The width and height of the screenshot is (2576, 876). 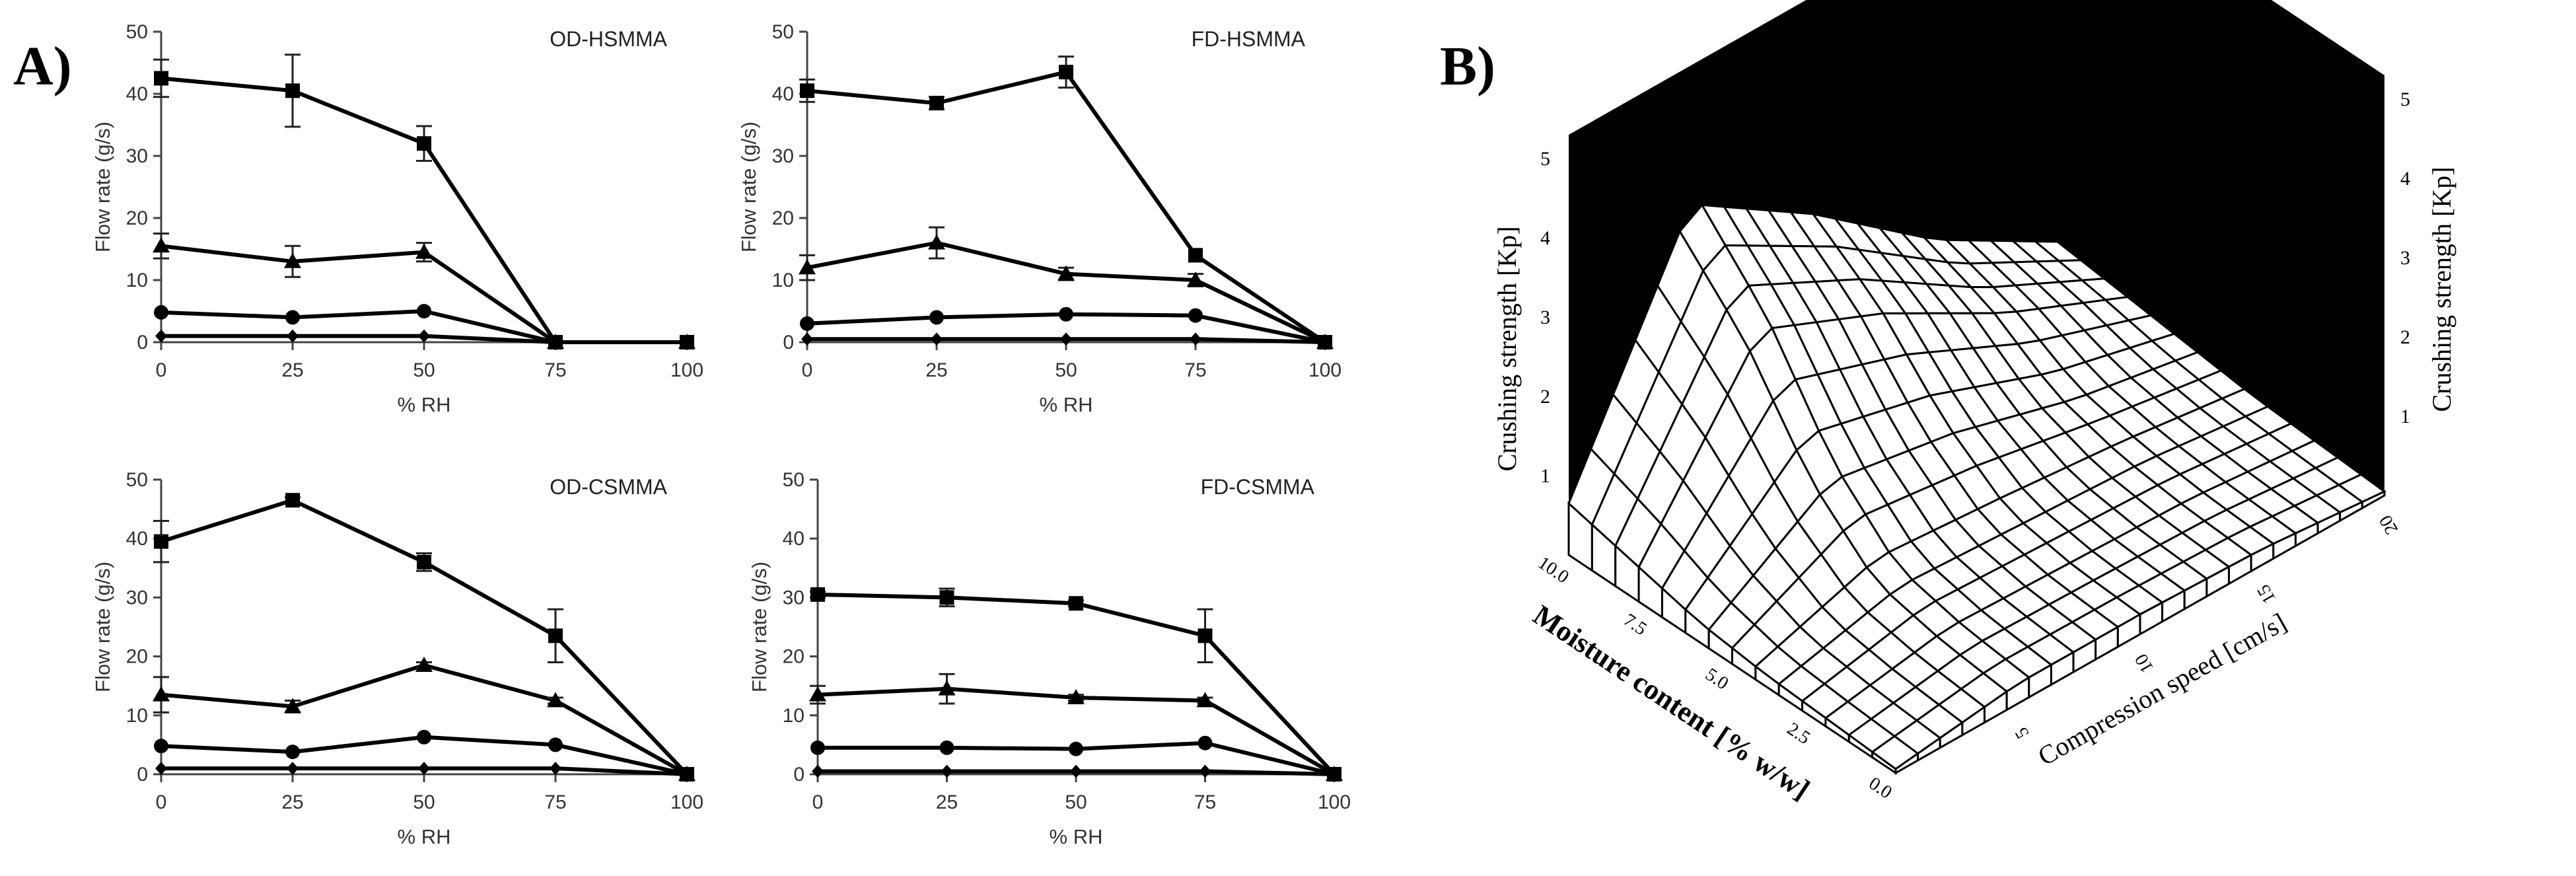 I want to click on chart-title: FD-CSMMA, so click(x=1258, y=487).